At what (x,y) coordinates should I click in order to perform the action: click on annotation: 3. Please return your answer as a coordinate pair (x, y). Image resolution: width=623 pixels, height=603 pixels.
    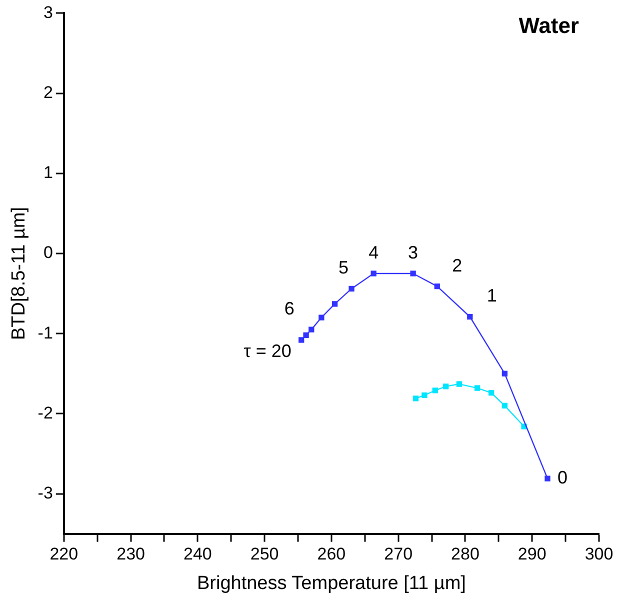
    Looking at the image, I should click on (413, 252).